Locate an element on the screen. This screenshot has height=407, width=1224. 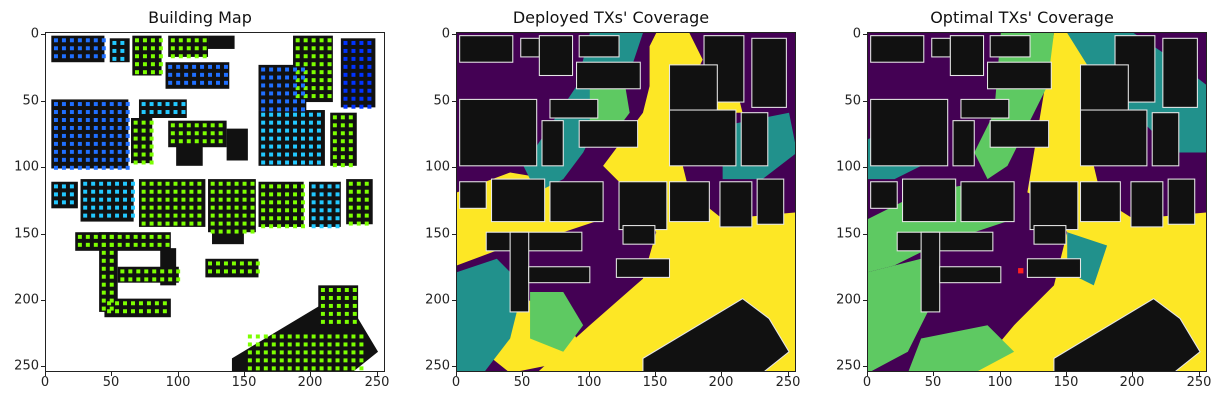
panel-title: Optimal TXs' Coverage is located at coordinates (1022, 17).